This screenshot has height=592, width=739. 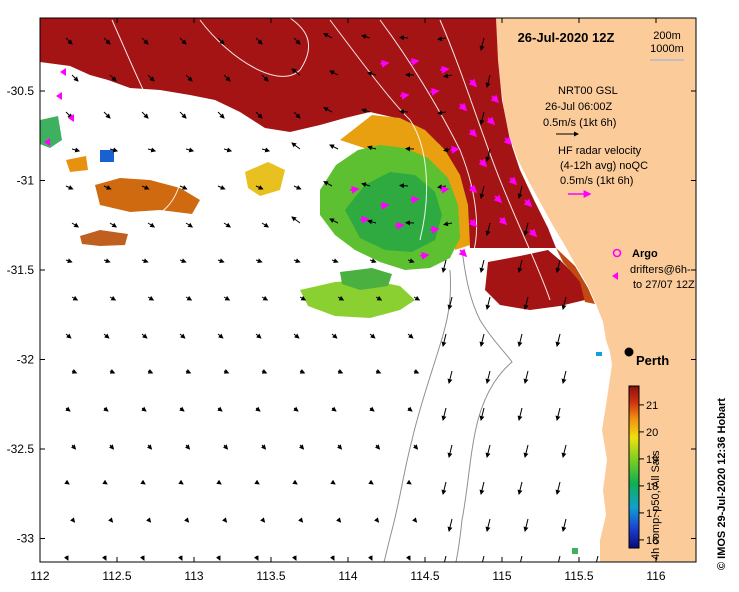 I want to click on y-tick-label: -31, so click(x=26, y=181).